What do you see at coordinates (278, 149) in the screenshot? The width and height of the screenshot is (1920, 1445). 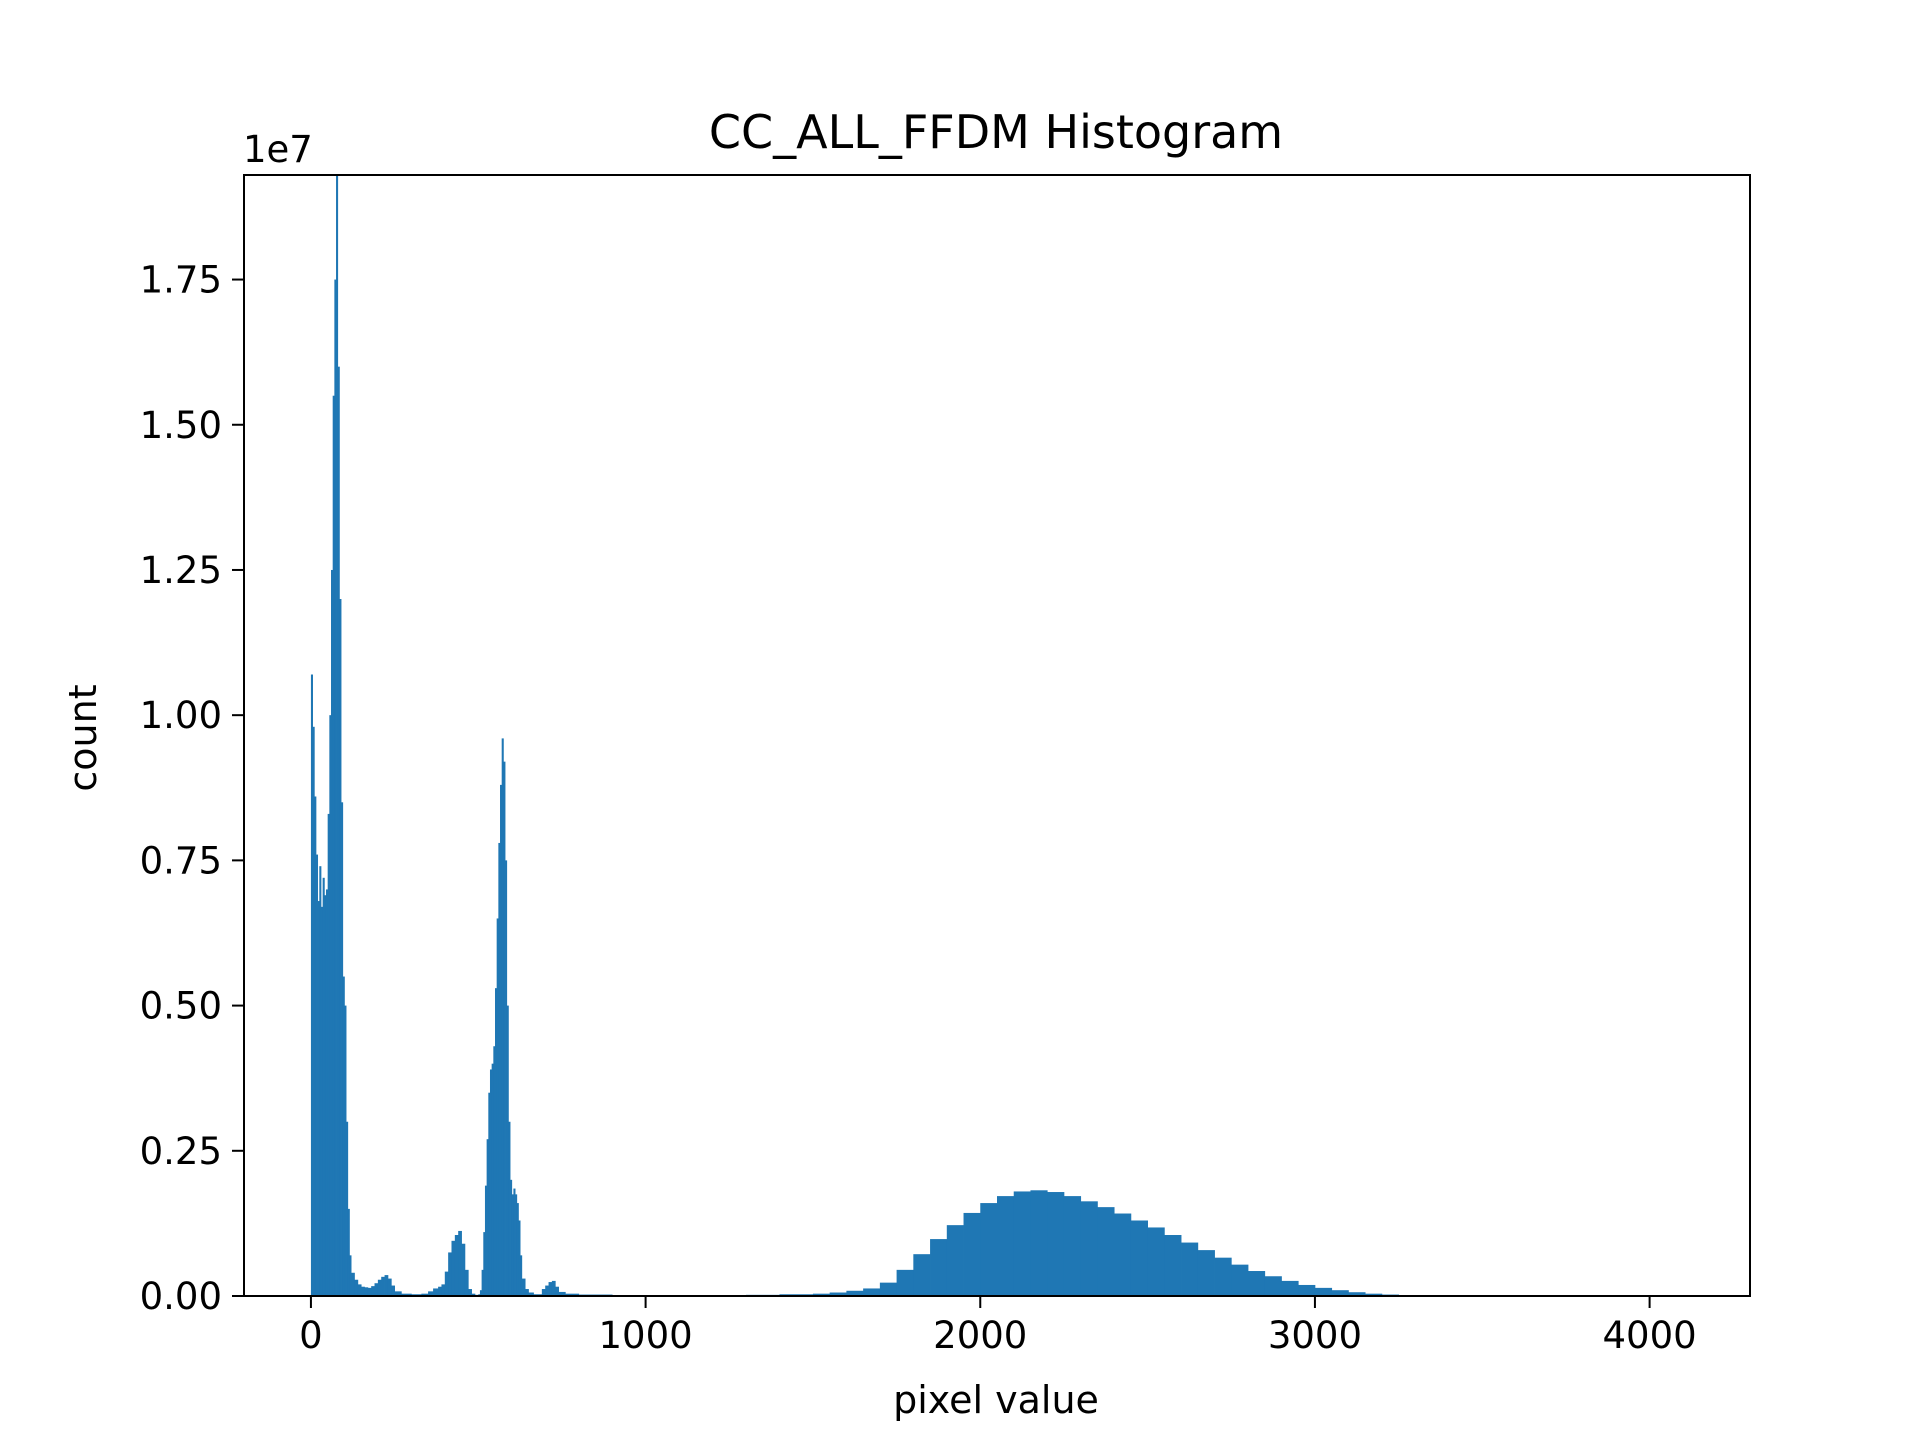 I see `y-axis-offset-label: 1e7` at bounding box center [278, 149].